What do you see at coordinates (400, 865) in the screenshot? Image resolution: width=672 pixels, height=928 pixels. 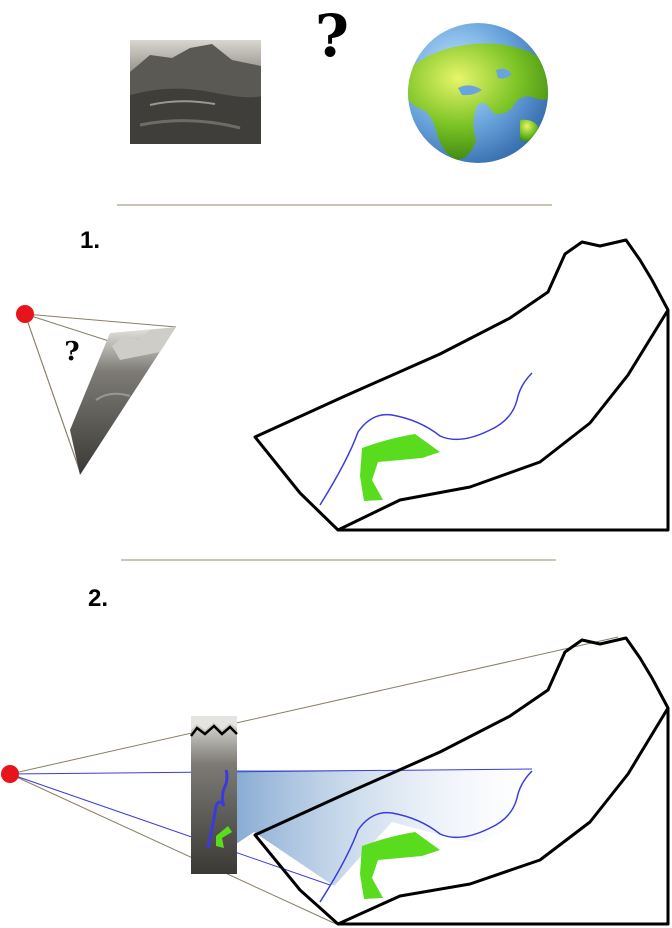 I see `step-2-green-area` at bounding box center [400, 865].